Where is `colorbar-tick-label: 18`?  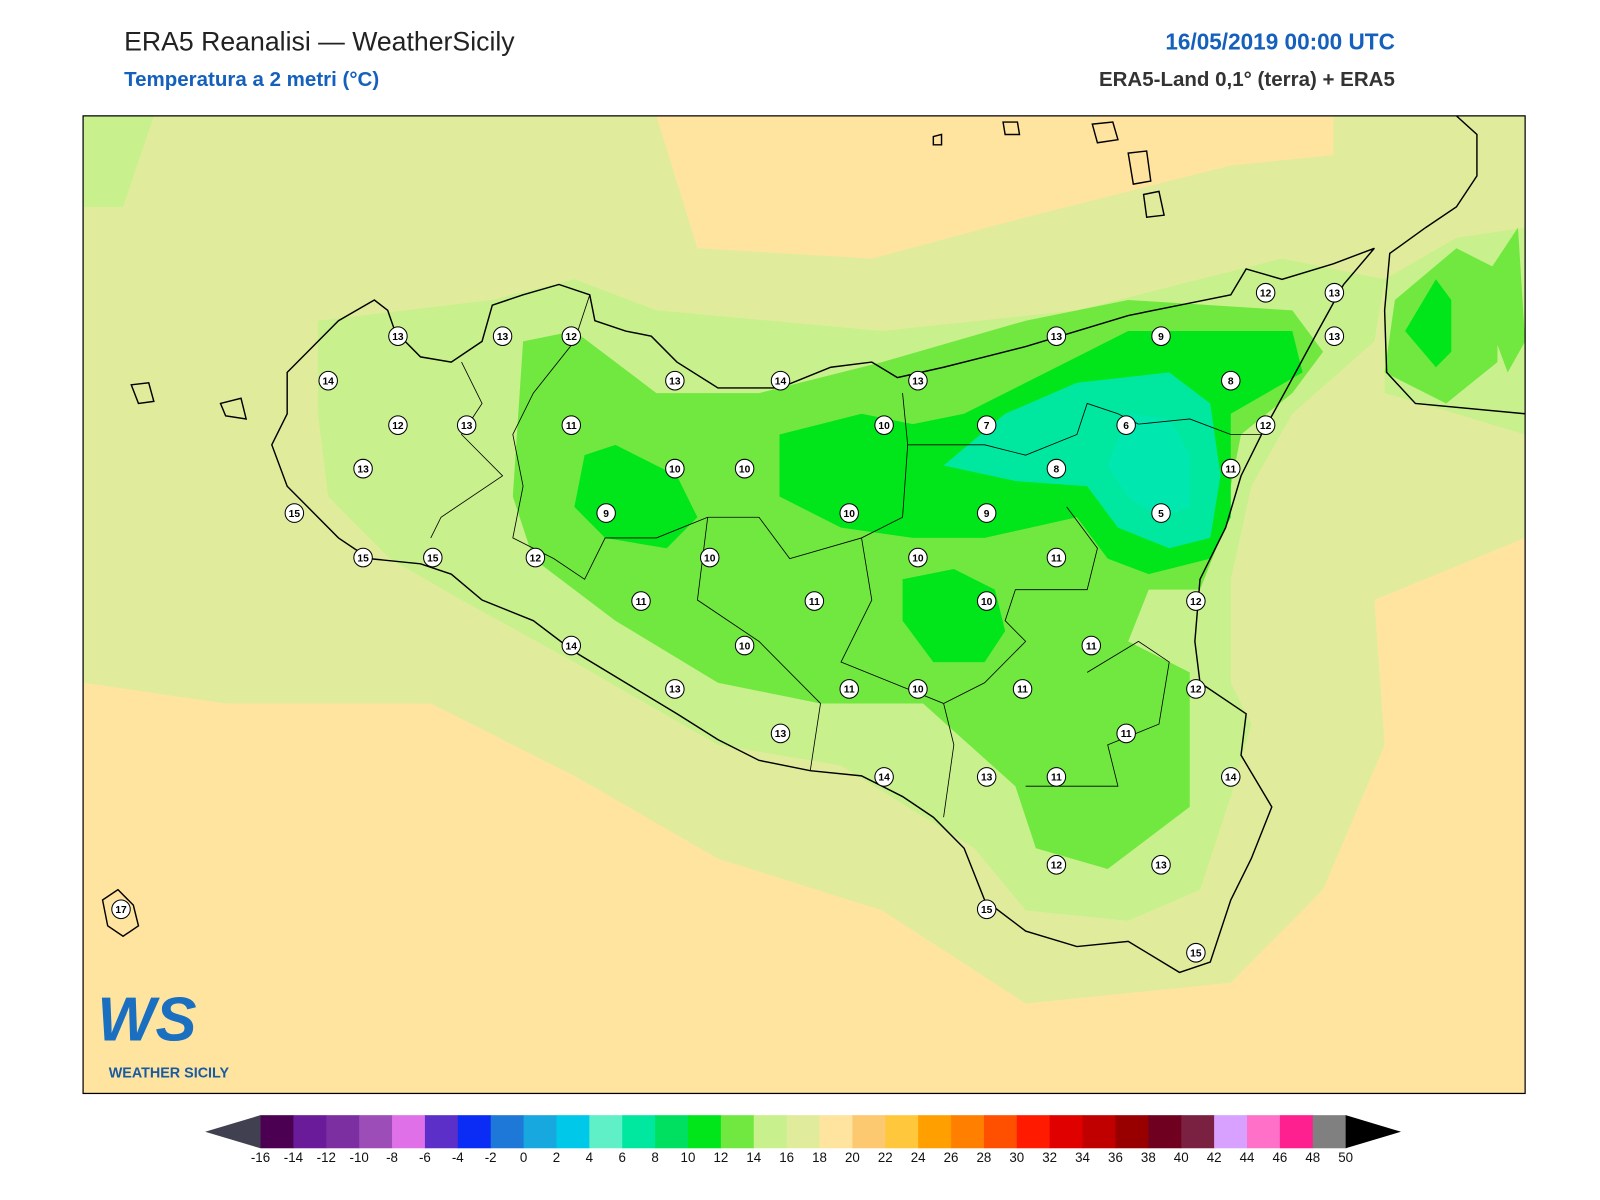 colorbar-tick-label: 18 is located at coordinates (819, 1157).